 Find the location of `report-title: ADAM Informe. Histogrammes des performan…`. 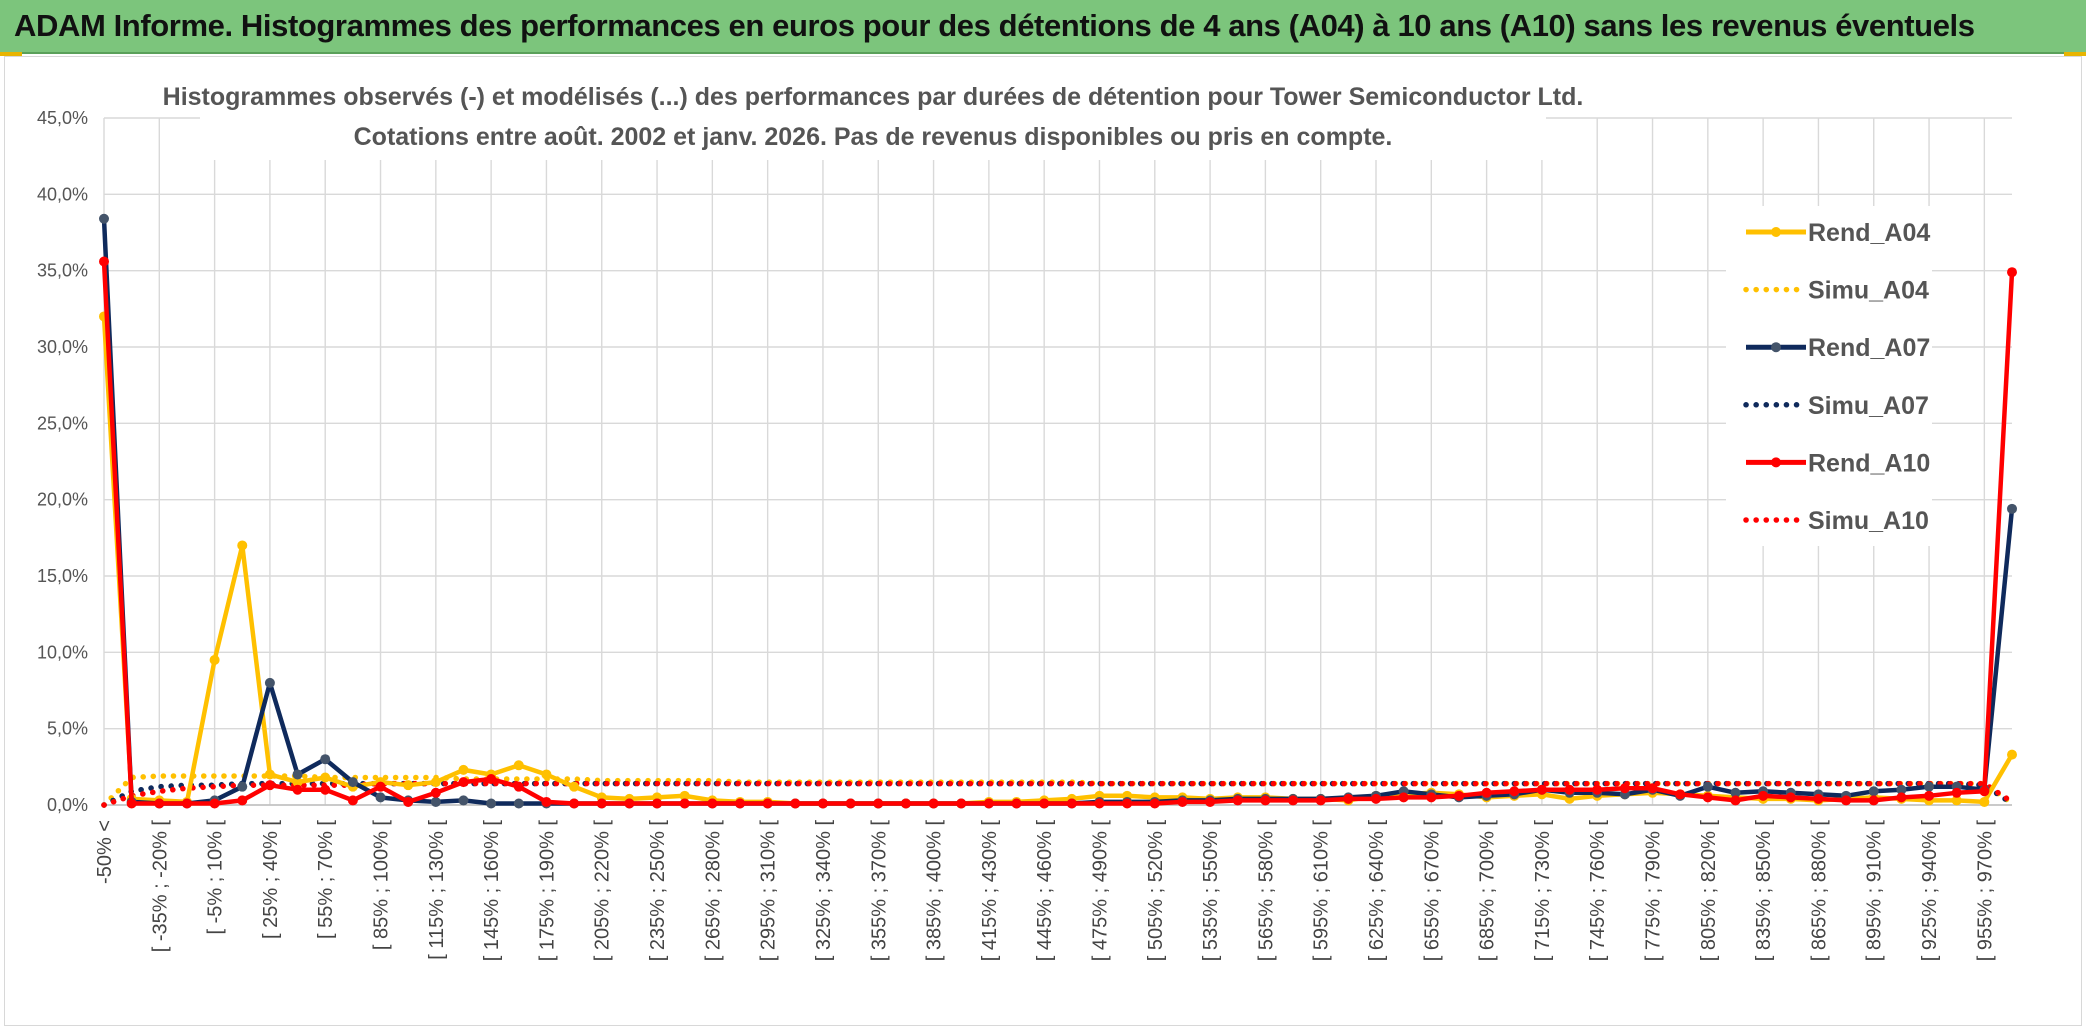

report-title: ADAM Informe. Histogrammes des performan… is located at coordinates (994, 25).